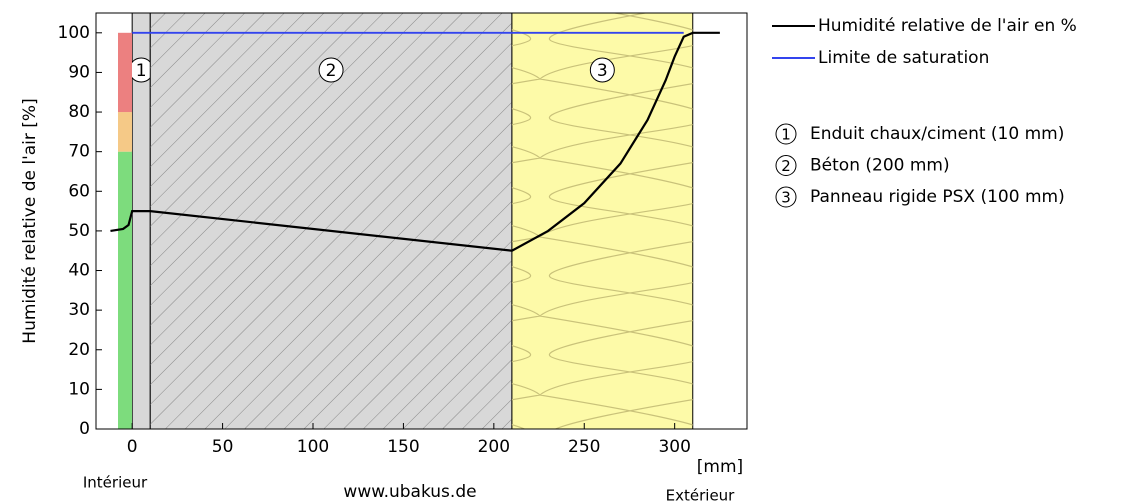 This screenshot has width=1139, height=504. I want to click on legend-number: 3, so click(786, 198).